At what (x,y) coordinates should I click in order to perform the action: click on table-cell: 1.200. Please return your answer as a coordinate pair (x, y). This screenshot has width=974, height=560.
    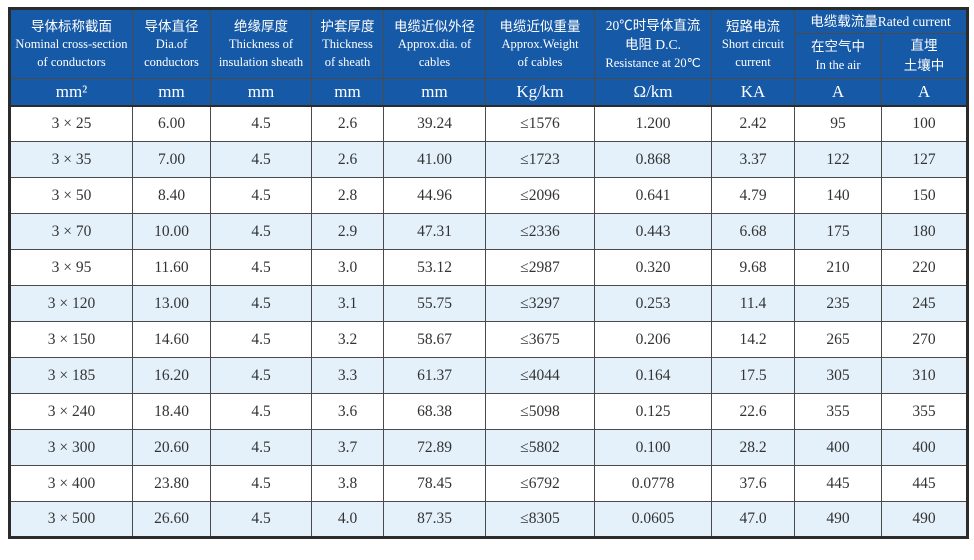
    Looking at the image, I should click on (653, 123).